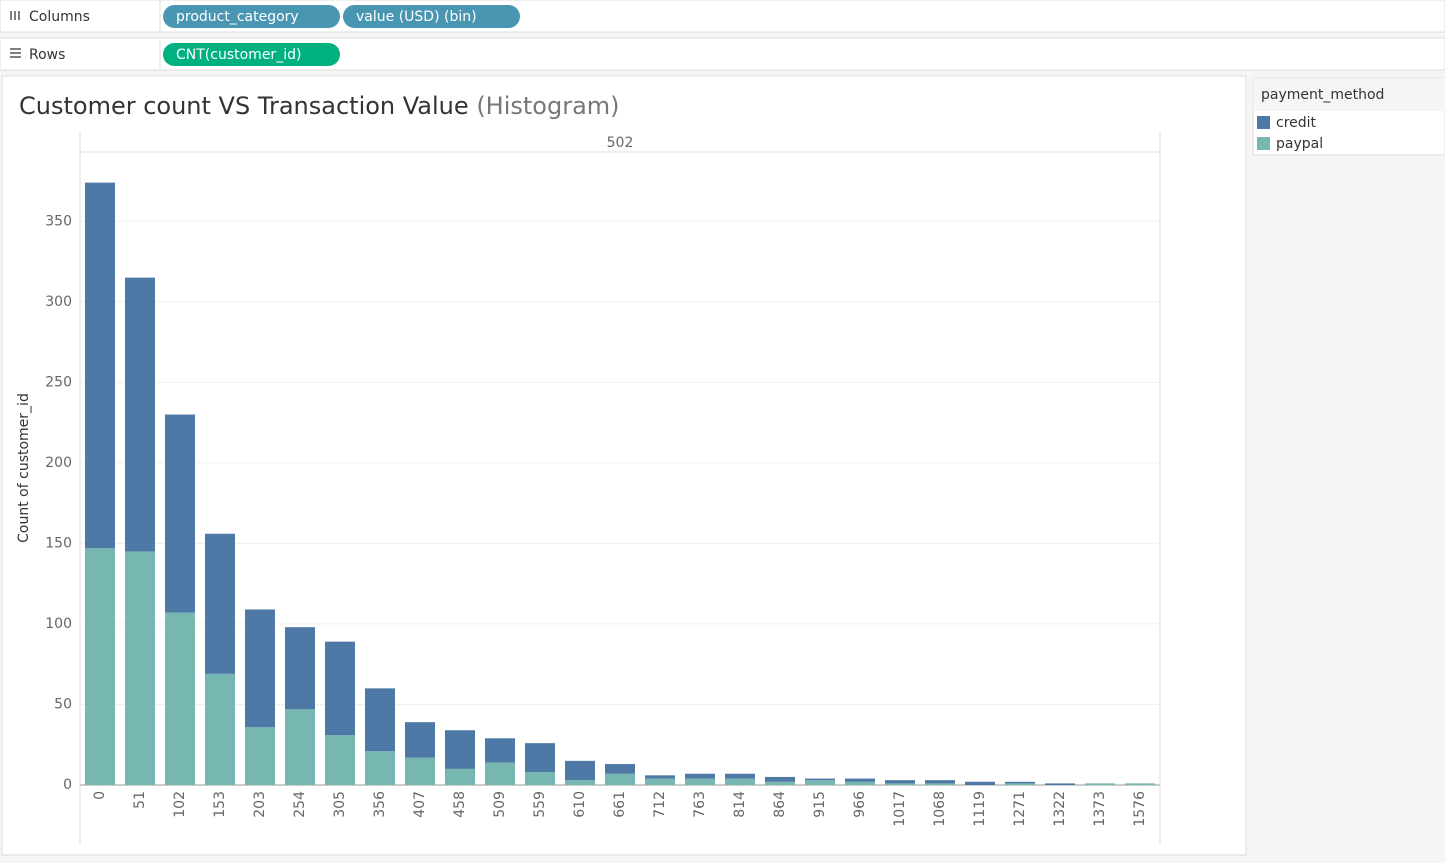 The width and height of the screenshot is (1445, 863). Describe the element at coordinates (260, 804) in the screenshot. I see `x-tick-label: 203` at that location.